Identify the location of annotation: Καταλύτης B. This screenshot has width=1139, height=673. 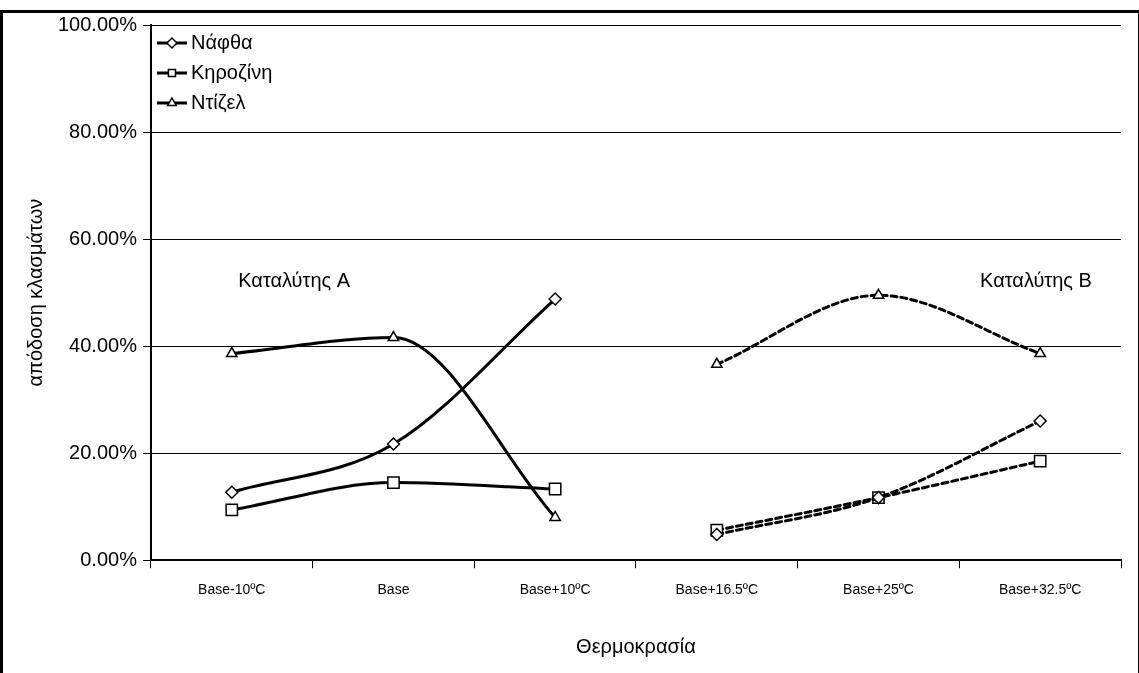
(1036, 280).